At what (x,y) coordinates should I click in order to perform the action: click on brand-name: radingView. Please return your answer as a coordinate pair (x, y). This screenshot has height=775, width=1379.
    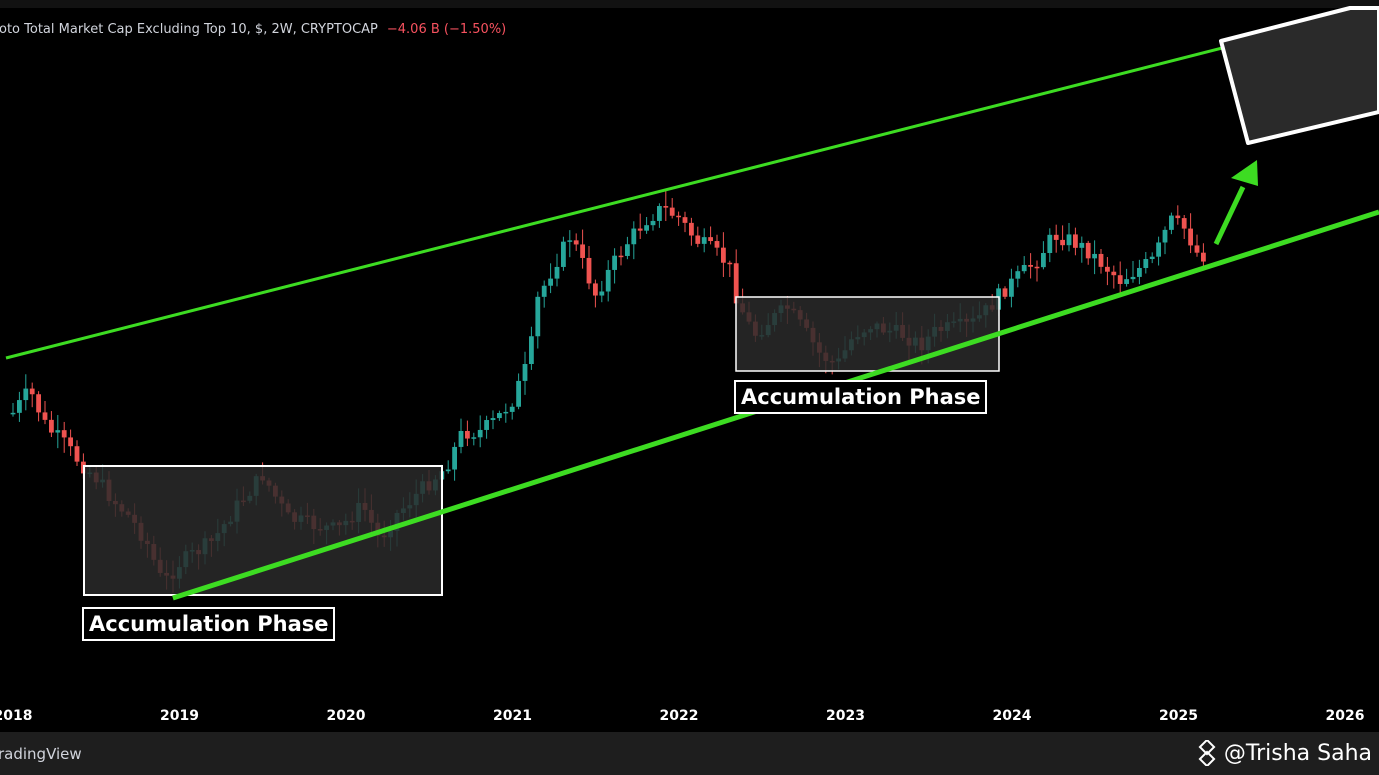
    Looking at the image, I should click on (41, 754).